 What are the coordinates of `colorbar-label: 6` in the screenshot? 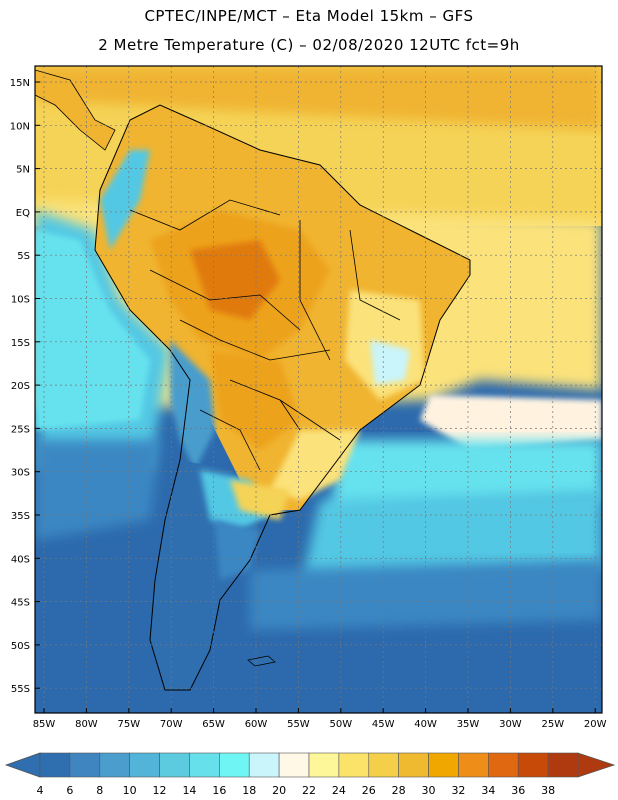 It's located at (69, 790).